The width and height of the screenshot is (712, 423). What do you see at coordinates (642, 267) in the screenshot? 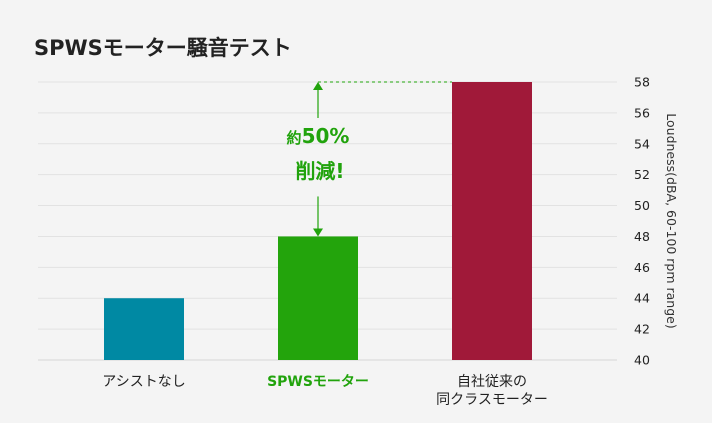
I see `y-tick-label: 46` at bounding box center [642, 267].